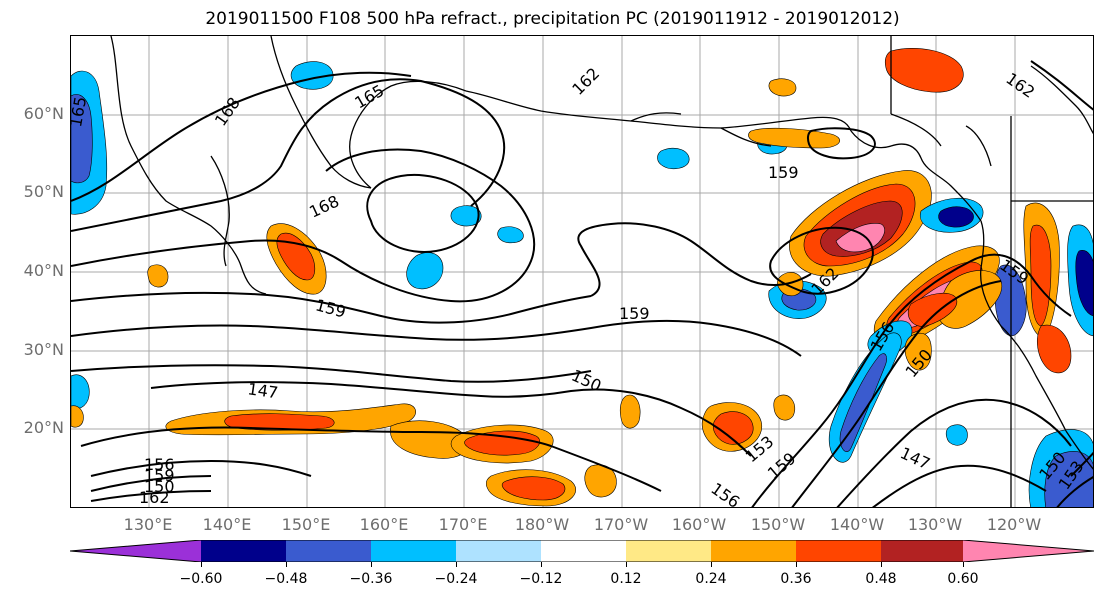 The width and height of the screenshot is (1105, 601). Describe the element at coordinates (778, 524) in the screenshot. I see `lon-label-150w: 150°W` at that location.